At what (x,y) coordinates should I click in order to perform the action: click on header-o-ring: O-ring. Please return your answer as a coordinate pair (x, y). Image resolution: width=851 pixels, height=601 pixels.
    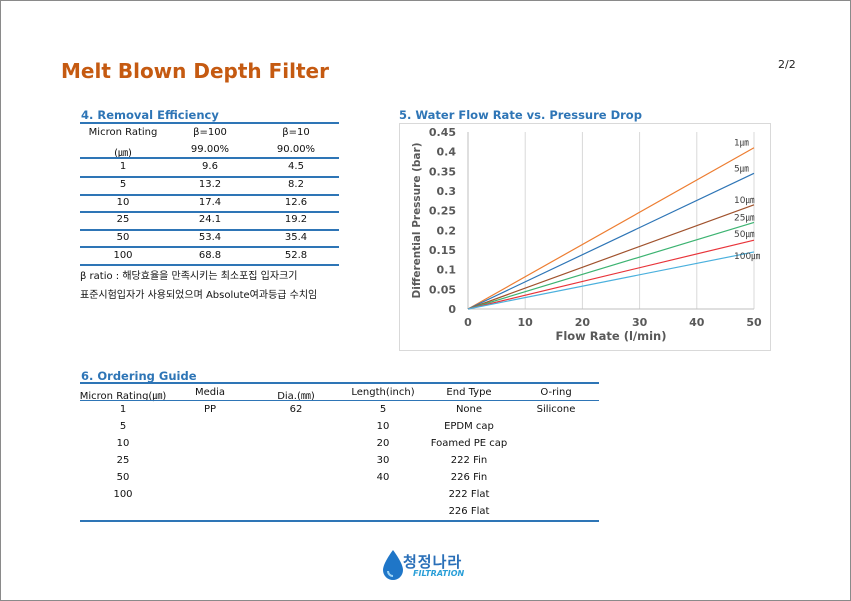
    Looking at the image, I should click on (556, 392).